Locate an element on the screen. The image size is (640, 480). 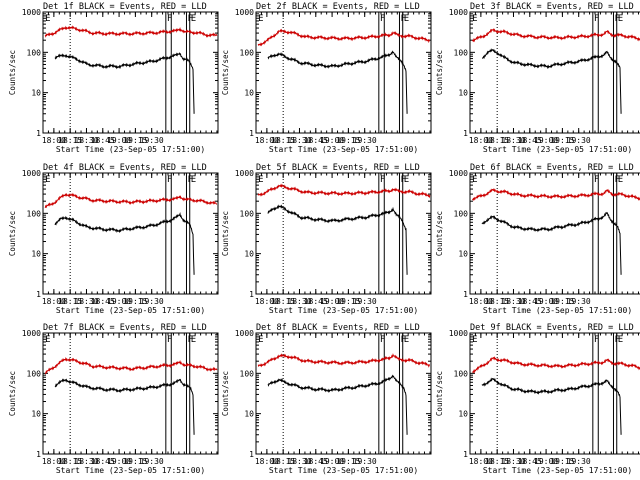
panel-title: Det 9f BLACK = Events, RED = LLD is located at coordinates (552, 328).